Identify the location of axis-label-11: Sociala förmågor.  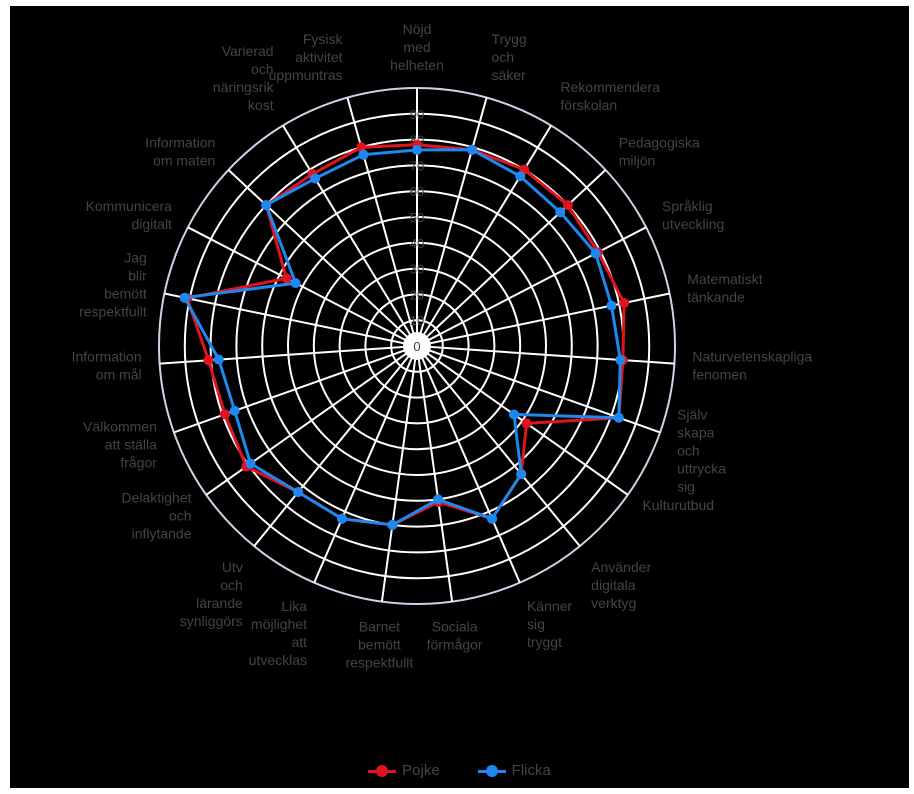
(455, 635).